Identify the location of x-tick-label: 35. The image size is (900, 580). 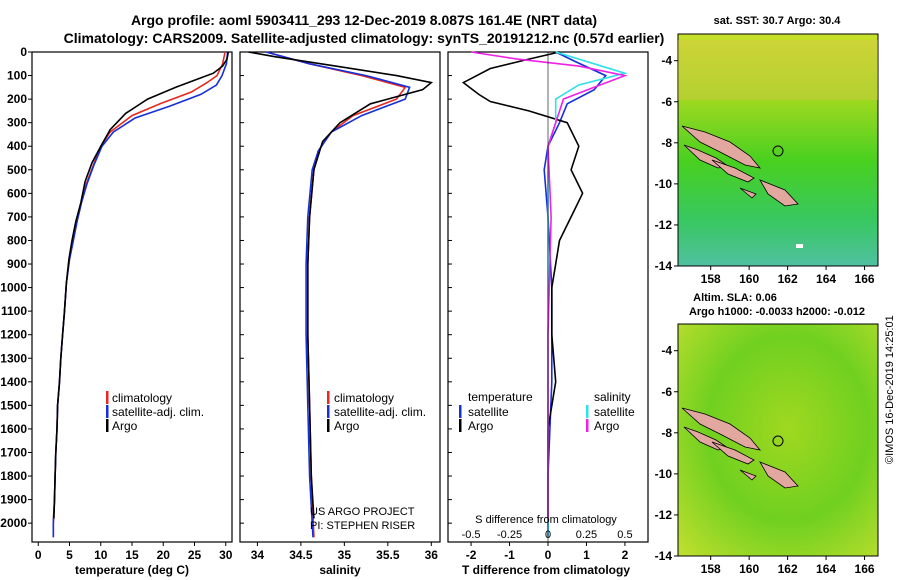
(345, 555).